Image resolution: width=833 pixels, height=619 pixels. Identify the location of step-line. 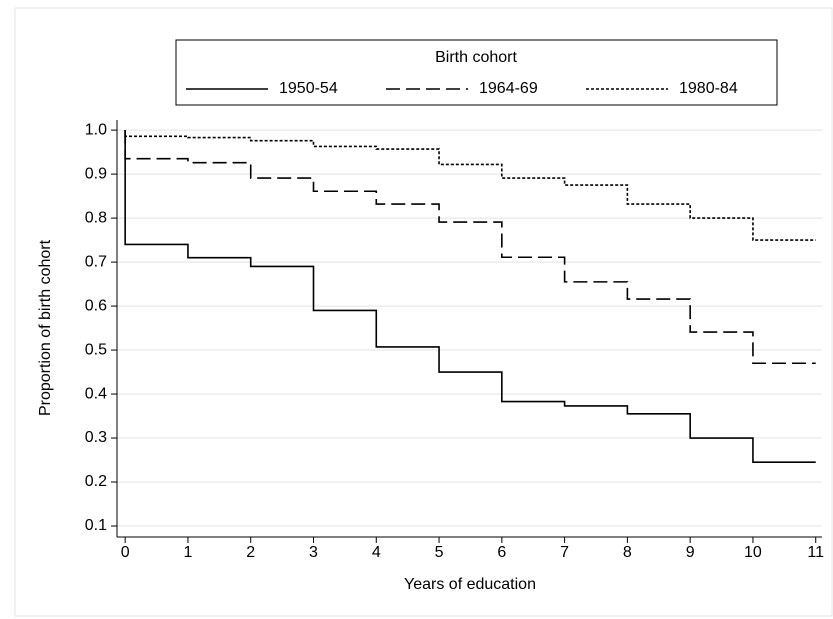
(470, 185).